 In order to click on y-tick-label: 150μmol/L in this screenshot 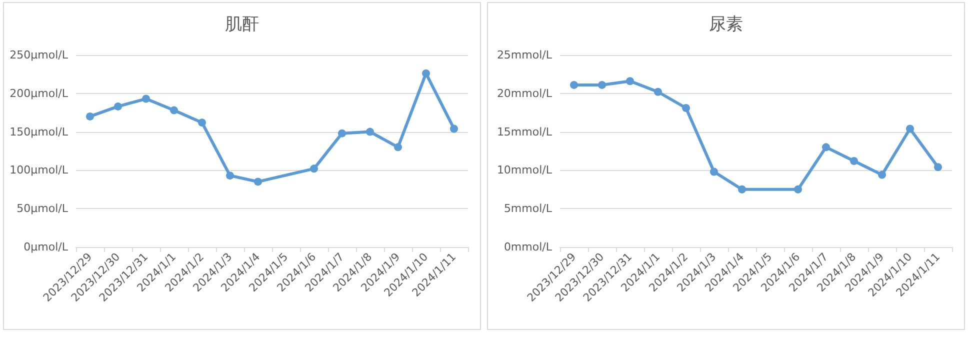, I will do `click(39, 131)`.